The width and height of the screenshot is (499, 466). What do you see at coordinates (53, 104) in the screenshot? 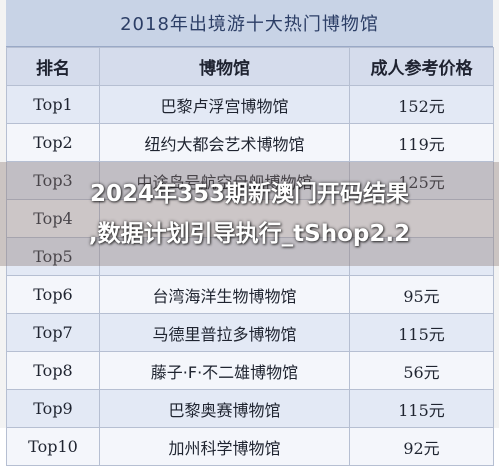
I see `rank-cell: Top1` at bounding box center [53, 104].